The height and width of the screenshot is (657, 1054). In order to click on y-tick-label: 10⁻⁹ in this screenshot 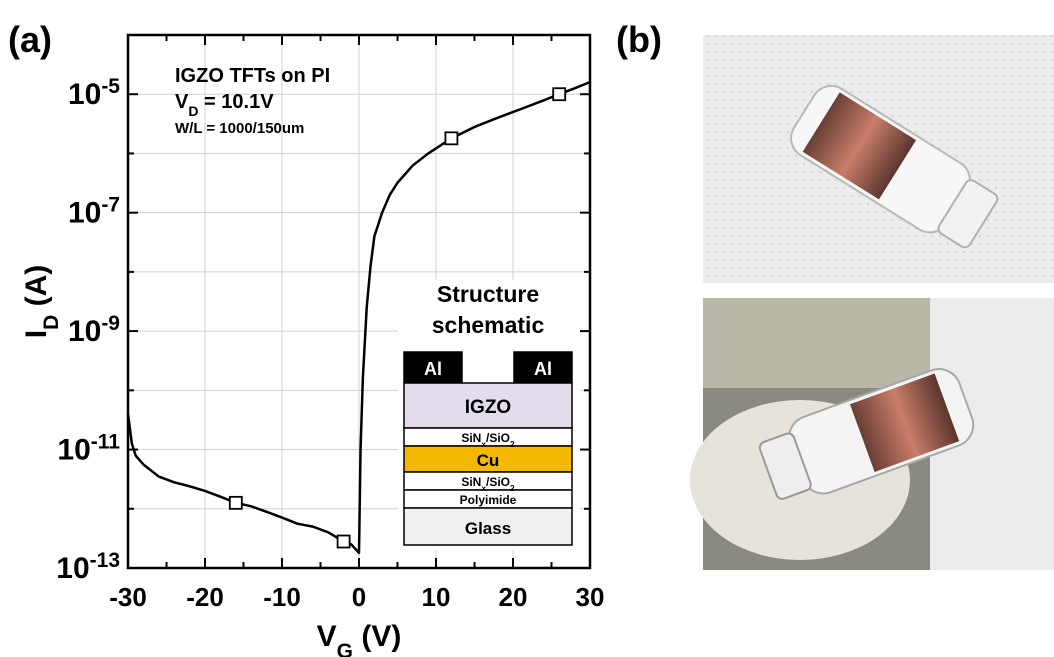, I will do `click(94, 330)`.